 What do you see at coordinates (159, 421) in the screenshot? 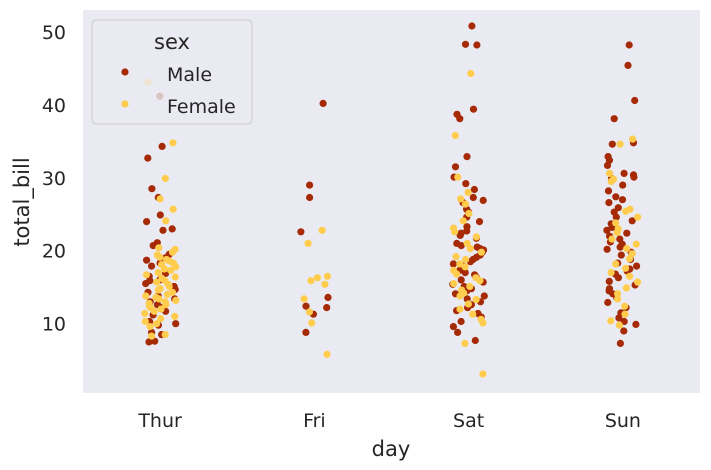
I see `x-tick-label: Thur` at bounding box center [159, 421].